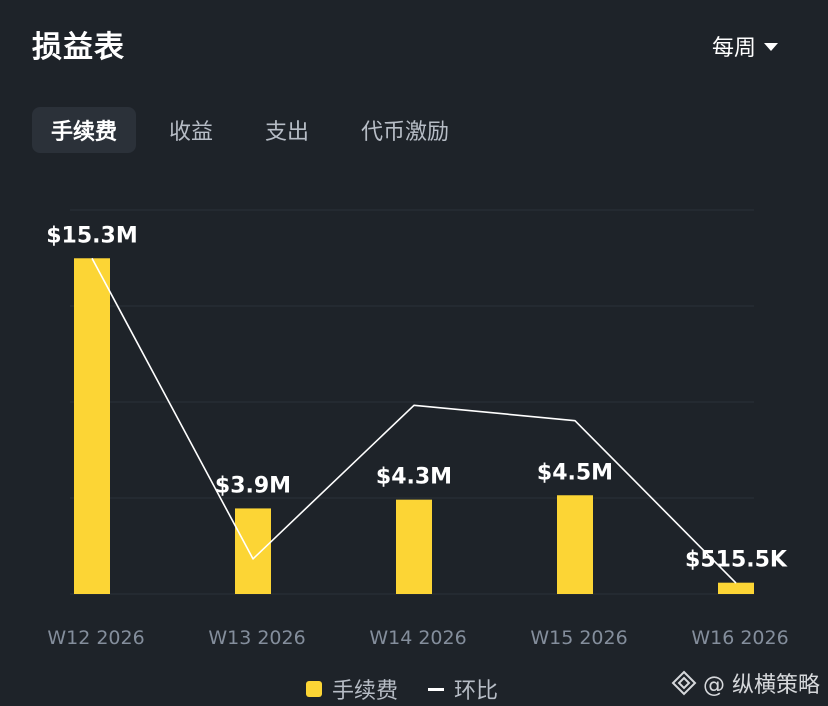 The image size is (828, 706). Describe the element at coordinates (365, 691) in the screenshot. I see `legend-label-fees: 手续费` at that location.